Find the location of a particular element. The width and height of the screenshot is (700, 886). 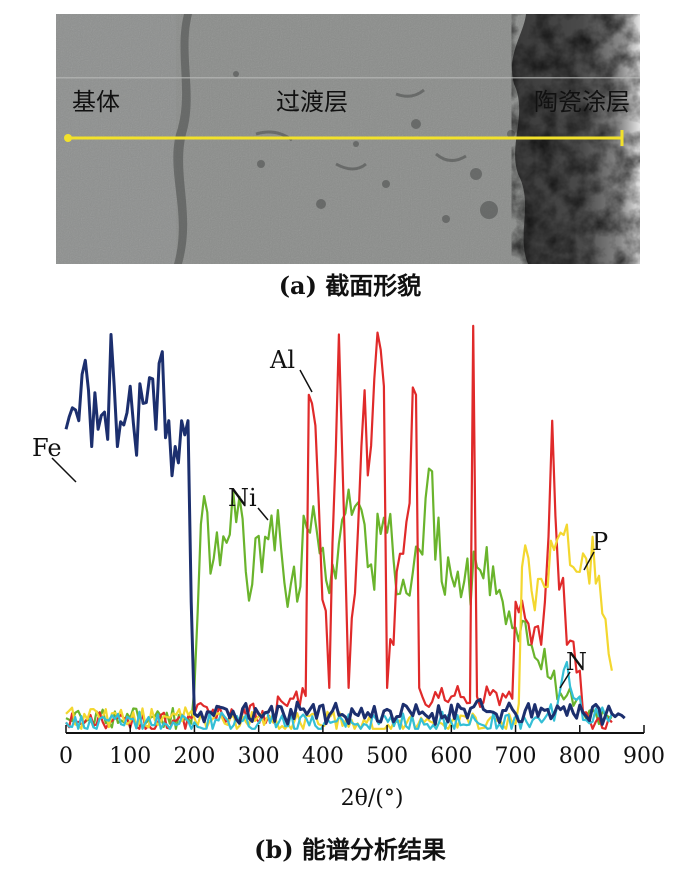

caption-a: (a) 截面形貌 is located at coordinates (350, 283).